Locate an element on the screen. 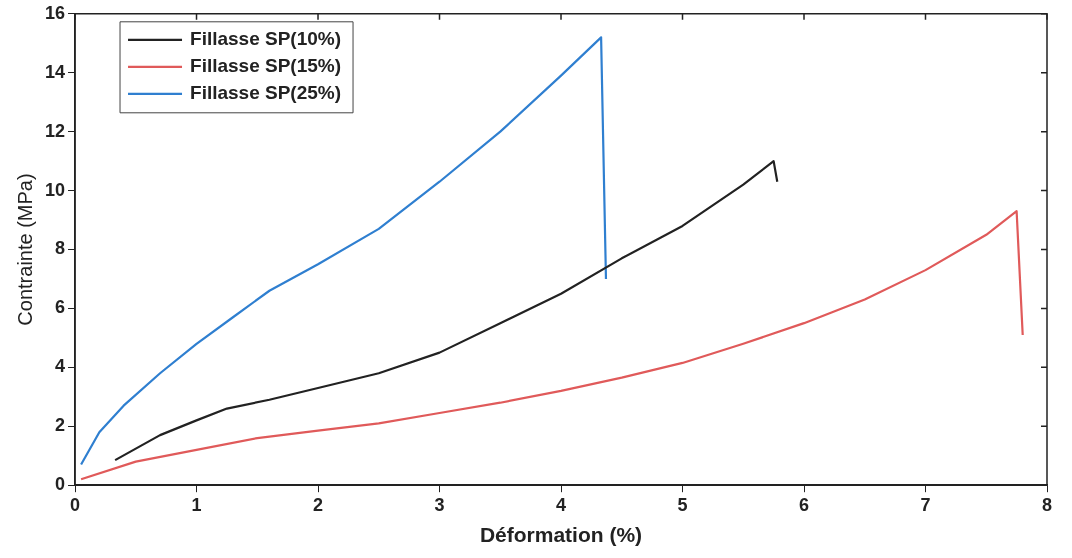 Image resolution: width=1072 pixels, height=558 pixels. y-tick-label: 12 is located at coordinates (55, 130).